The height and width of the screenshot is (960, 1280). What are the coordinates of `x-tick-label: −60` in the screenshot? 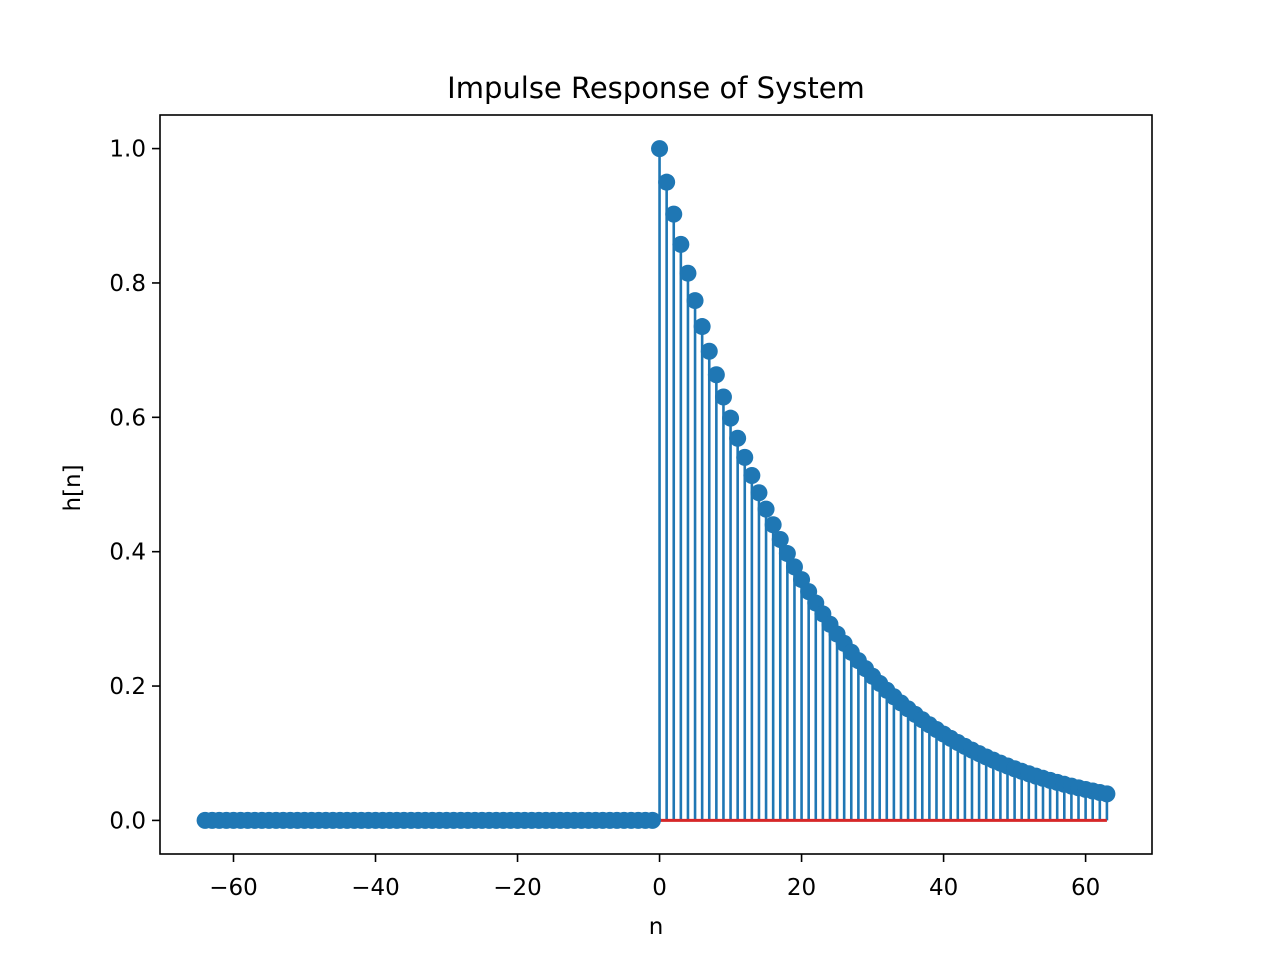 It's located at (233, 888).